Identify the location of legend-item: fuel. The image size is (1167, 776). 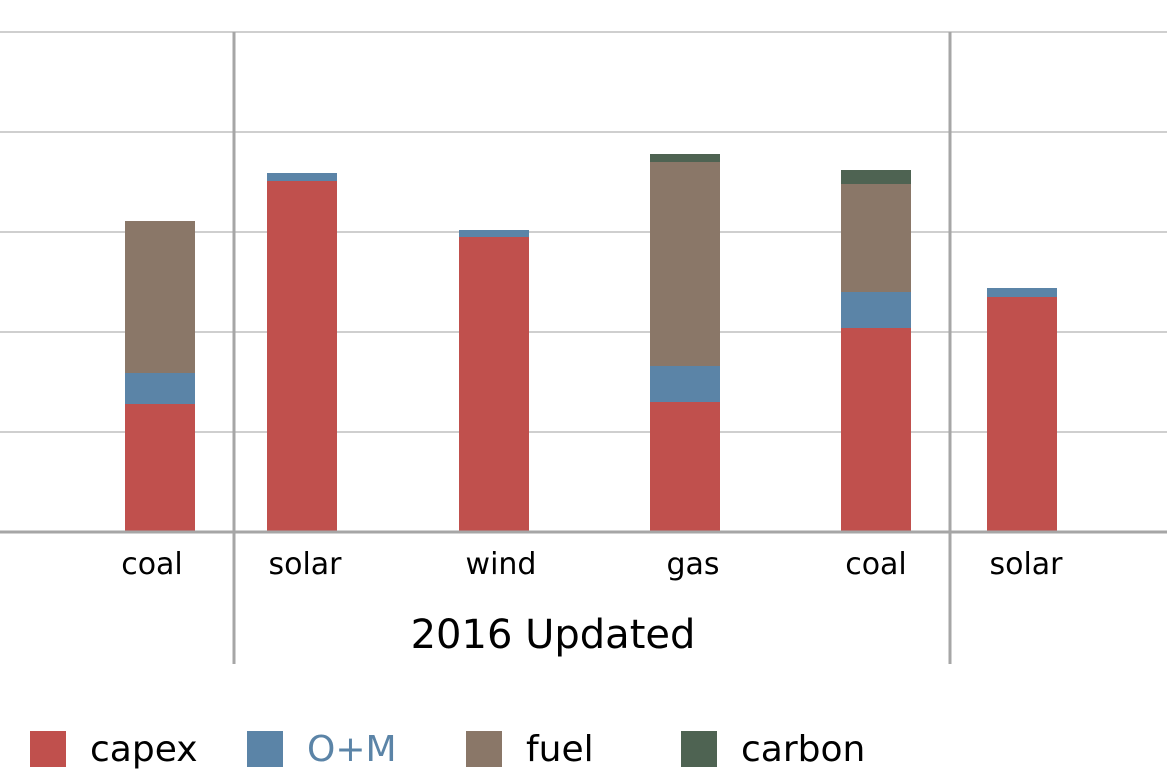
(530, 749).